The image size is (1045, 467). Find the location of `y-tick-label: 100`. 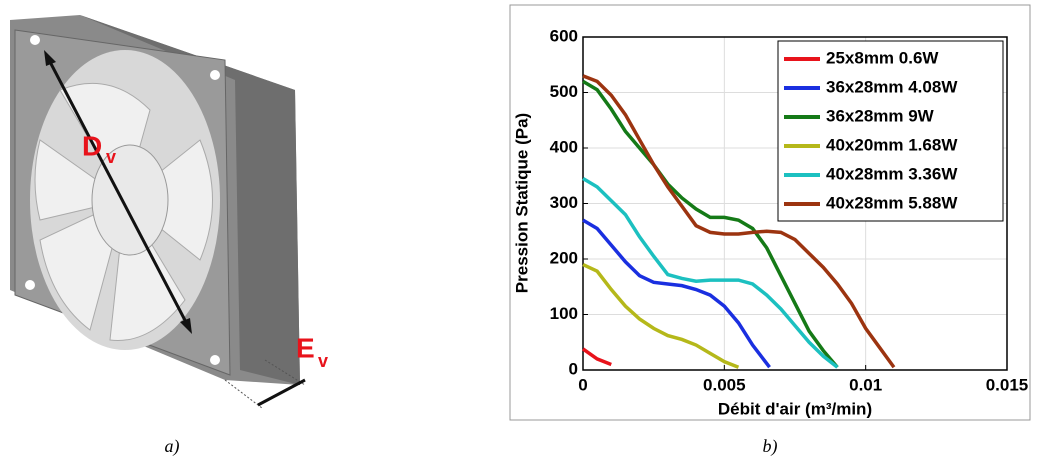

y-tick-label: 100 is located at coordinates (564, 313).